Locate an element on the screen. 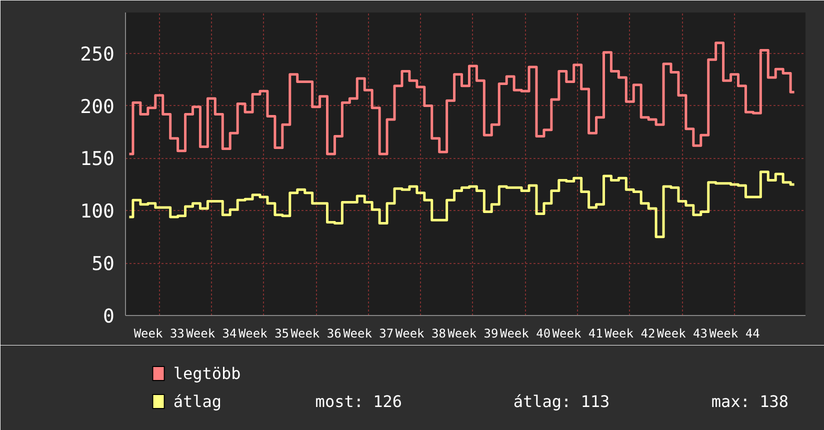 The image size is (824, 430). y-tick-label: 150 is located at coordinates (97, 159).